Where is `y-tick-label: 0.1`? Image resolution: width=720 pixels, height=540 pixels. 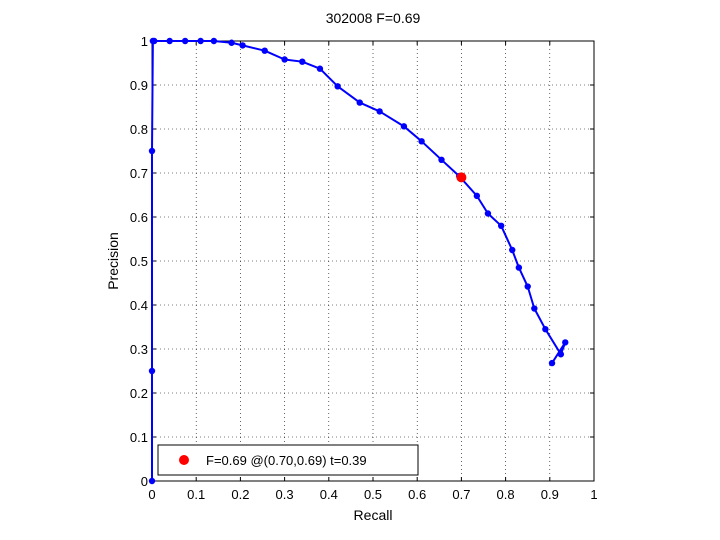
y-tick-label: 0.1 is located at coordinates (139, 437).